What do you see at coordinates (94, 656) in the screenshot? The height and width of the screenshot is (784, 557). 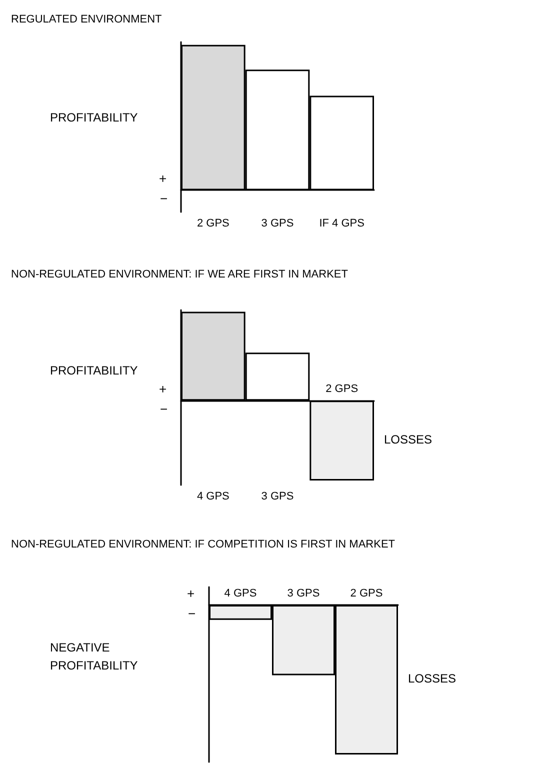 I see `y-axis-title: NEGATIVE PROFITABILITY` at bounding box center [94, 656].